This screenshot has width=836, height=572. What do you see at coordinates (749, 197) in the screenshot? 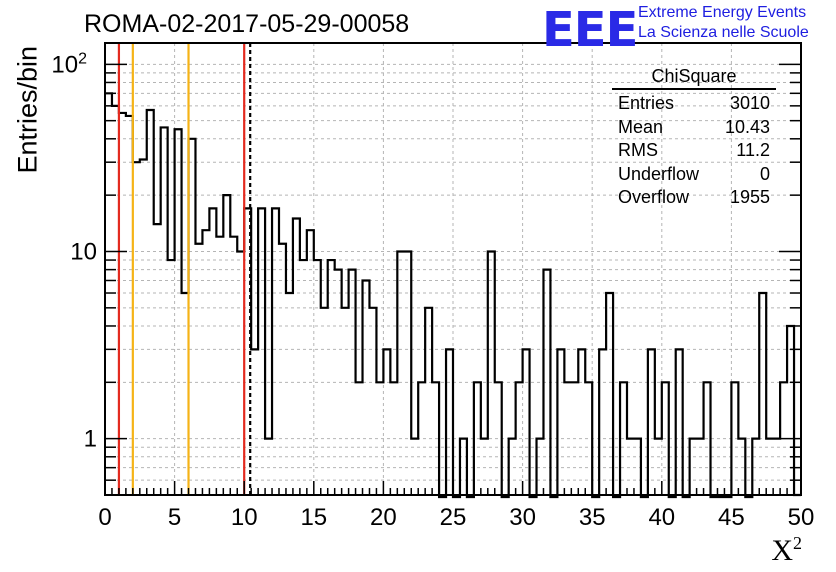
I see `stats-value: 1955` at bounding box center [749, 197].